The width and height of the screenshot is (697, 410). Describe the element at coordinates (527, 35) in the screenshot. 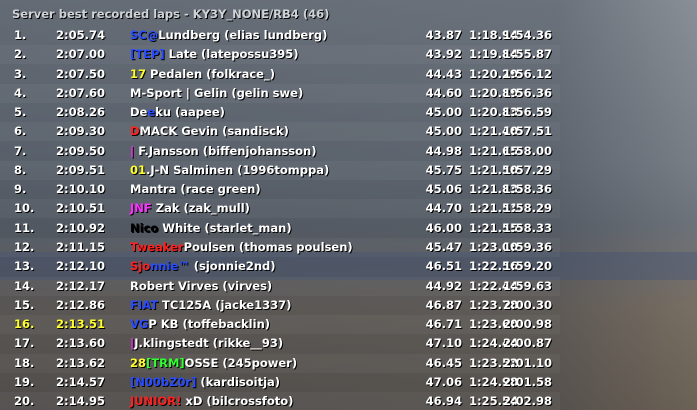

I see `split-time: 1:54.36` at that location.